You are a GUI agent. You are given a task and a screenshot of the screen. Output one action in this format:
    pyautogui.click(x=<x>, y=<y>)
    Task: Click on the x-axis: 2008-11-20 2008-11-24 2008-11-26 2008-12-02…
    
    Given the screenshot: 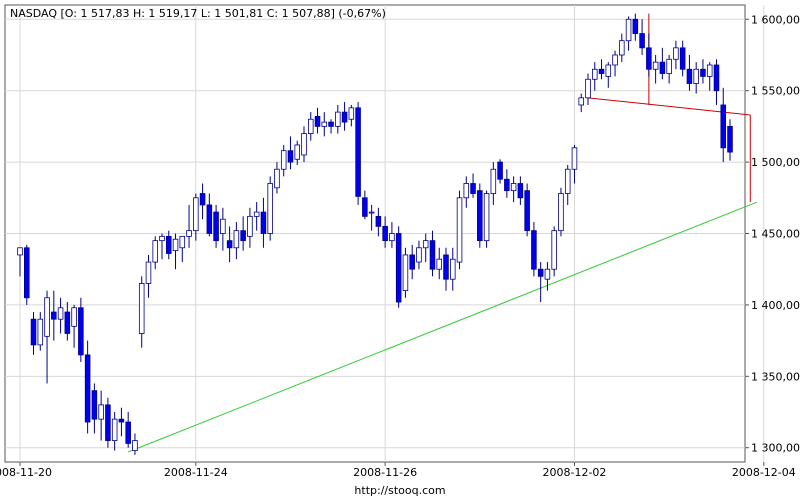 What is the action you would take?
    pyautogui.click(x=398, y=470)
    